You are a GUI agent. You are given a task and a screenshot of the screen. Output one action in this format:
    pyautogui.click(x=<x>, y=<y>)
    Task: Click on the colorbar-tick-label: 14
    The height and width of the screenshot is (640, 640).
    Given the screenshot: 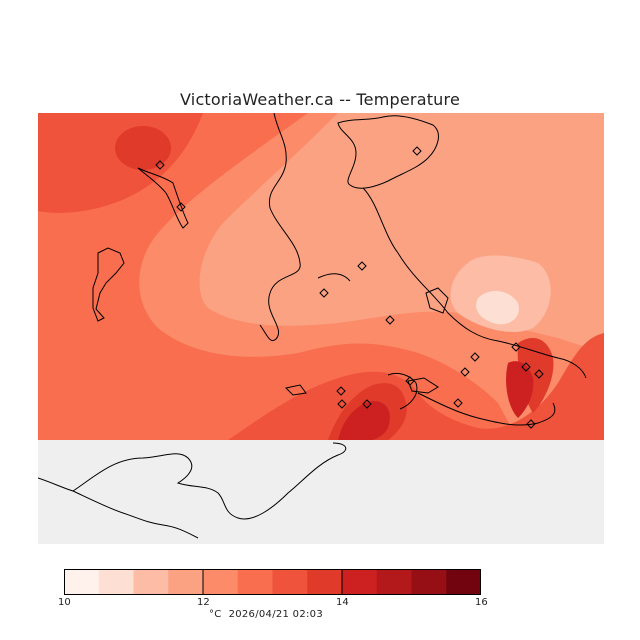 What is the action you would take?
    pyautogui.click(x=342, y=602)
    